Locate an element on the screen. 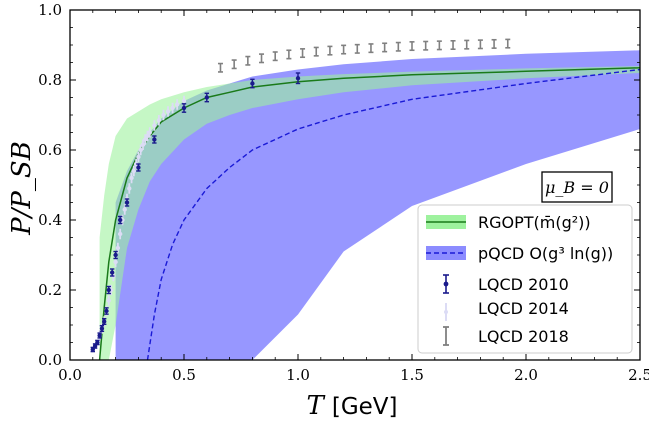 The width and height of the screenshot is (649, 426). annotation-box is located at coordinates (577, 187).